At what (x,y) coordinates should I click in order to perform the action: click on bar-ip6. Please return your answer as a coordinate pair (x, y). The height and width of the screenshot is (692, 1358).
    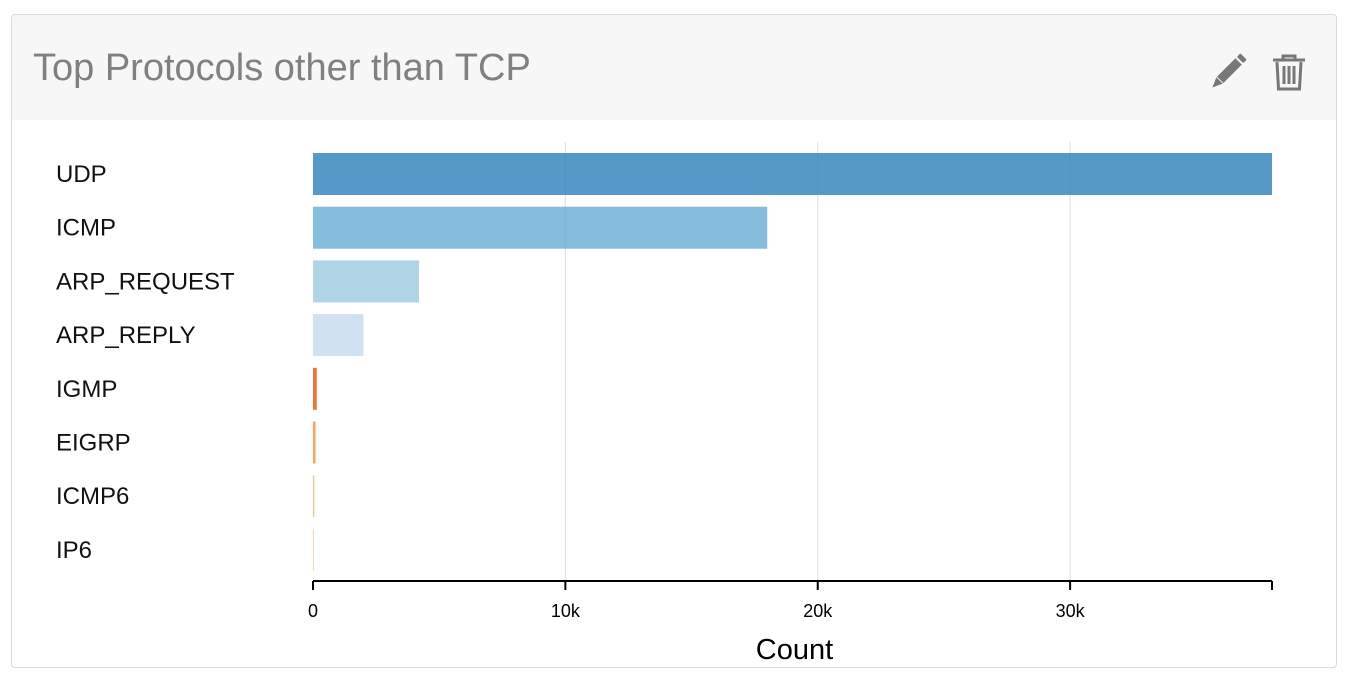
    Looking at the image, I should click on (313, 549).